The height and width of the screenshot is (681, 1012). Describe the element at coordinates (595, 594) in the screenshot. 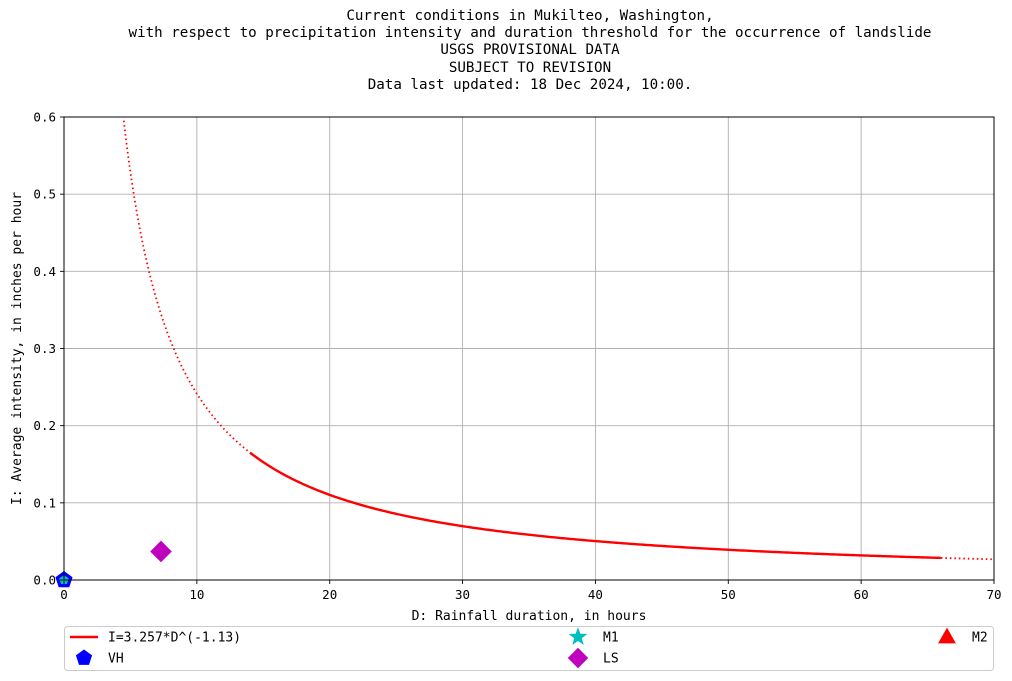

I see `x-tick-label: 40` at that location.